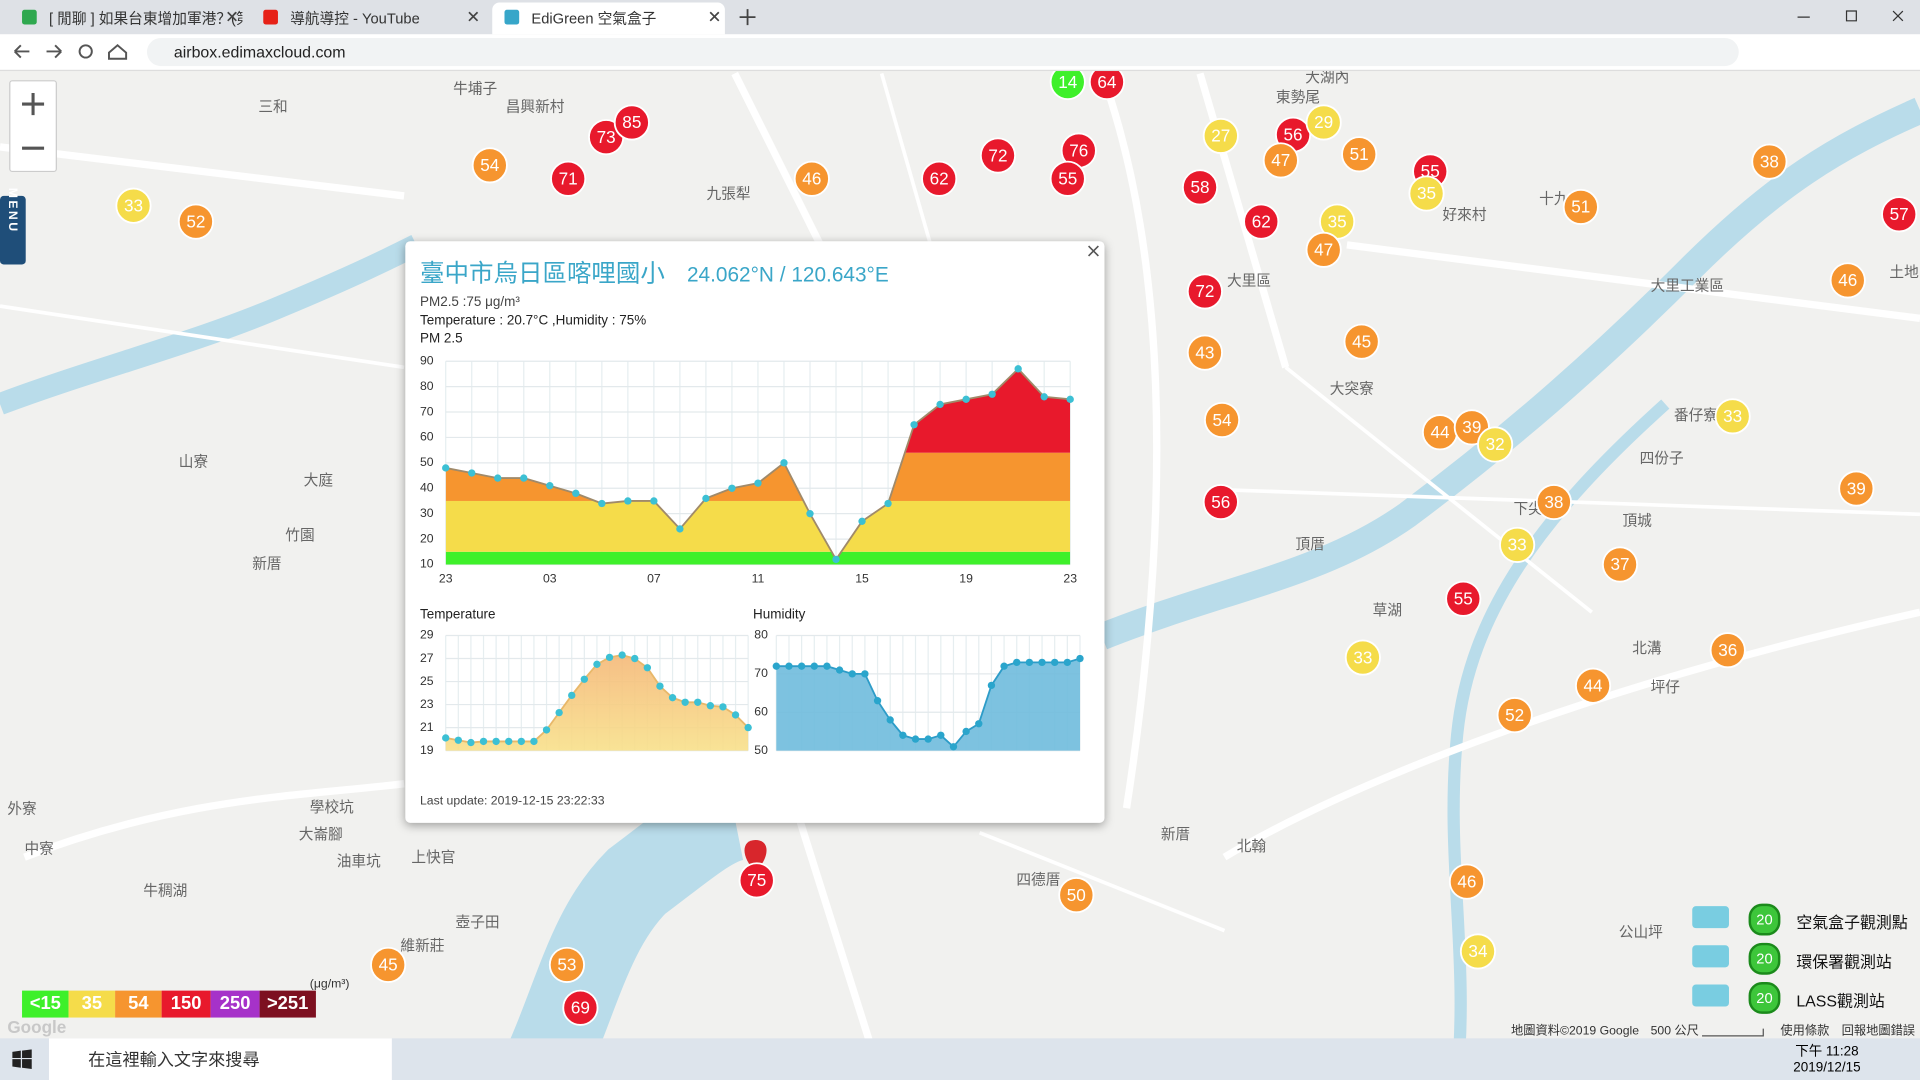 This screenshot has width=1920, height=1080. What do you see at coordinates (1710, 956) in the screenshot?
I see `station-icon` at bounding box center [1710, 956].